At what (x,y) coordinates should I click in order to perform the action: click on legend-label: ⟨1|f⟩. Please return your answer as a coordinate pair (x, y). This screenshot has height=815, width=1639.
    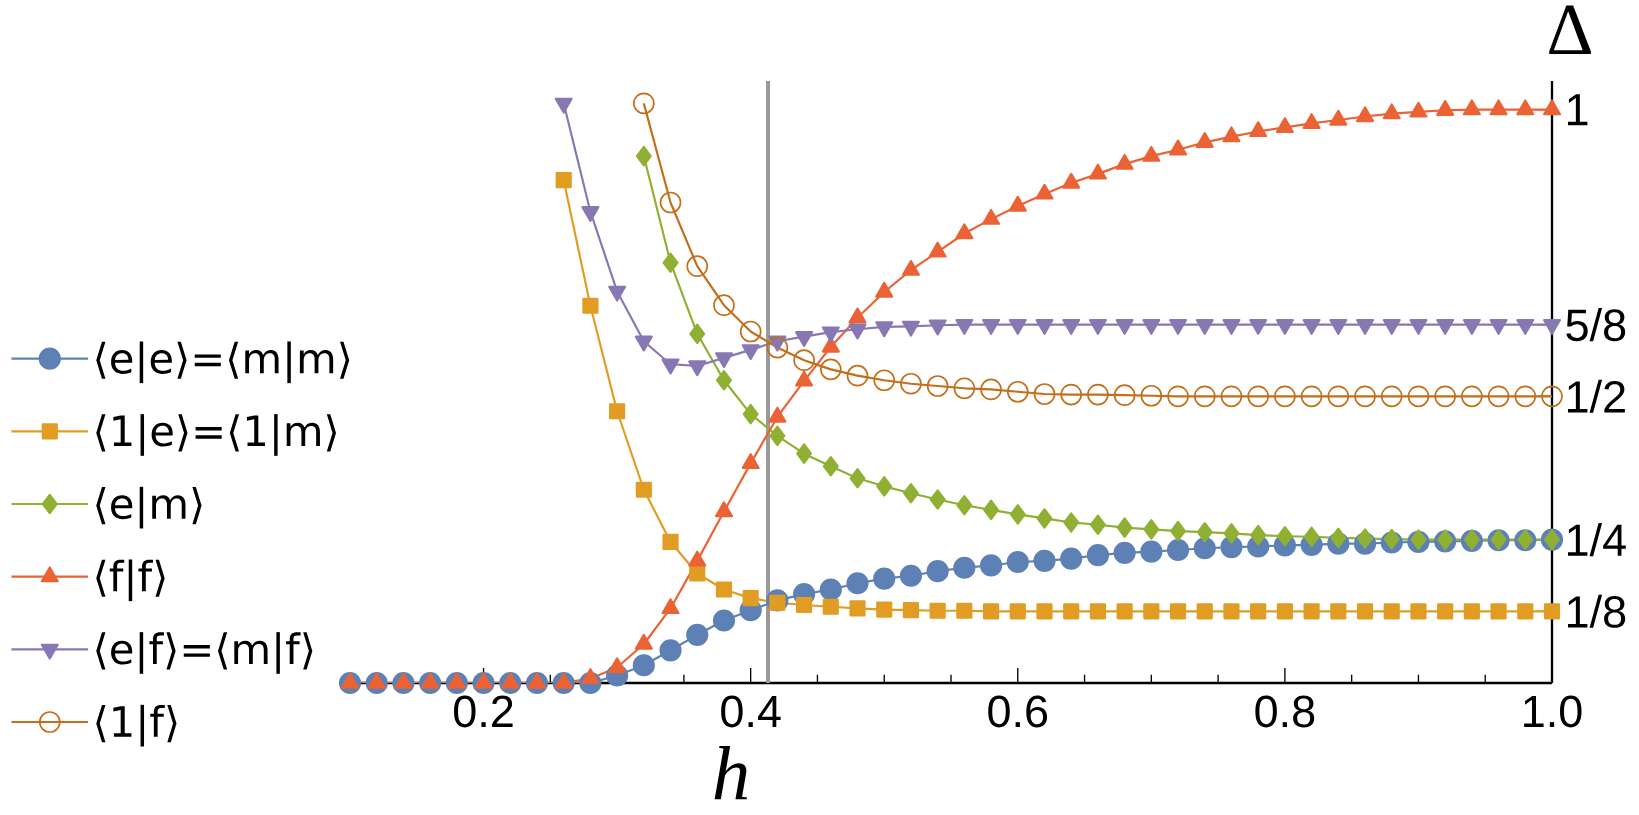
    Looking at the image, I should click on (136, 725).